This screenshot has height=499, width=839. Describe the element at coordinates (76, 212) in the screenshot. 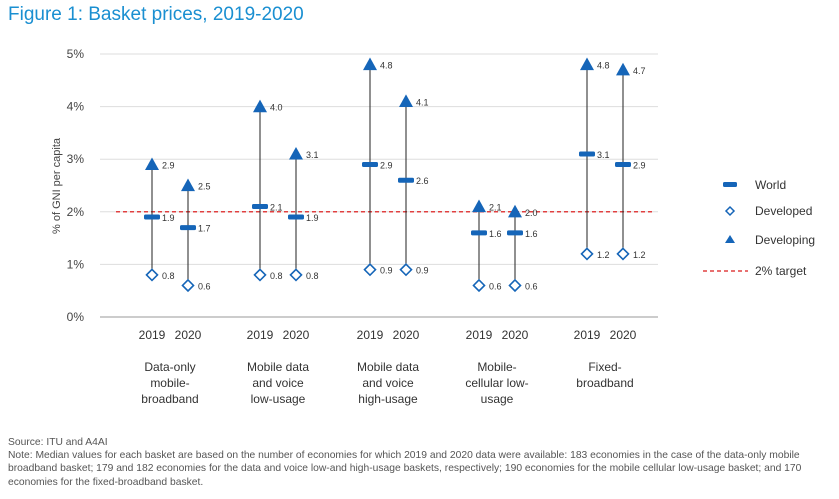

I see `y-tick-label: 2%` at that location.